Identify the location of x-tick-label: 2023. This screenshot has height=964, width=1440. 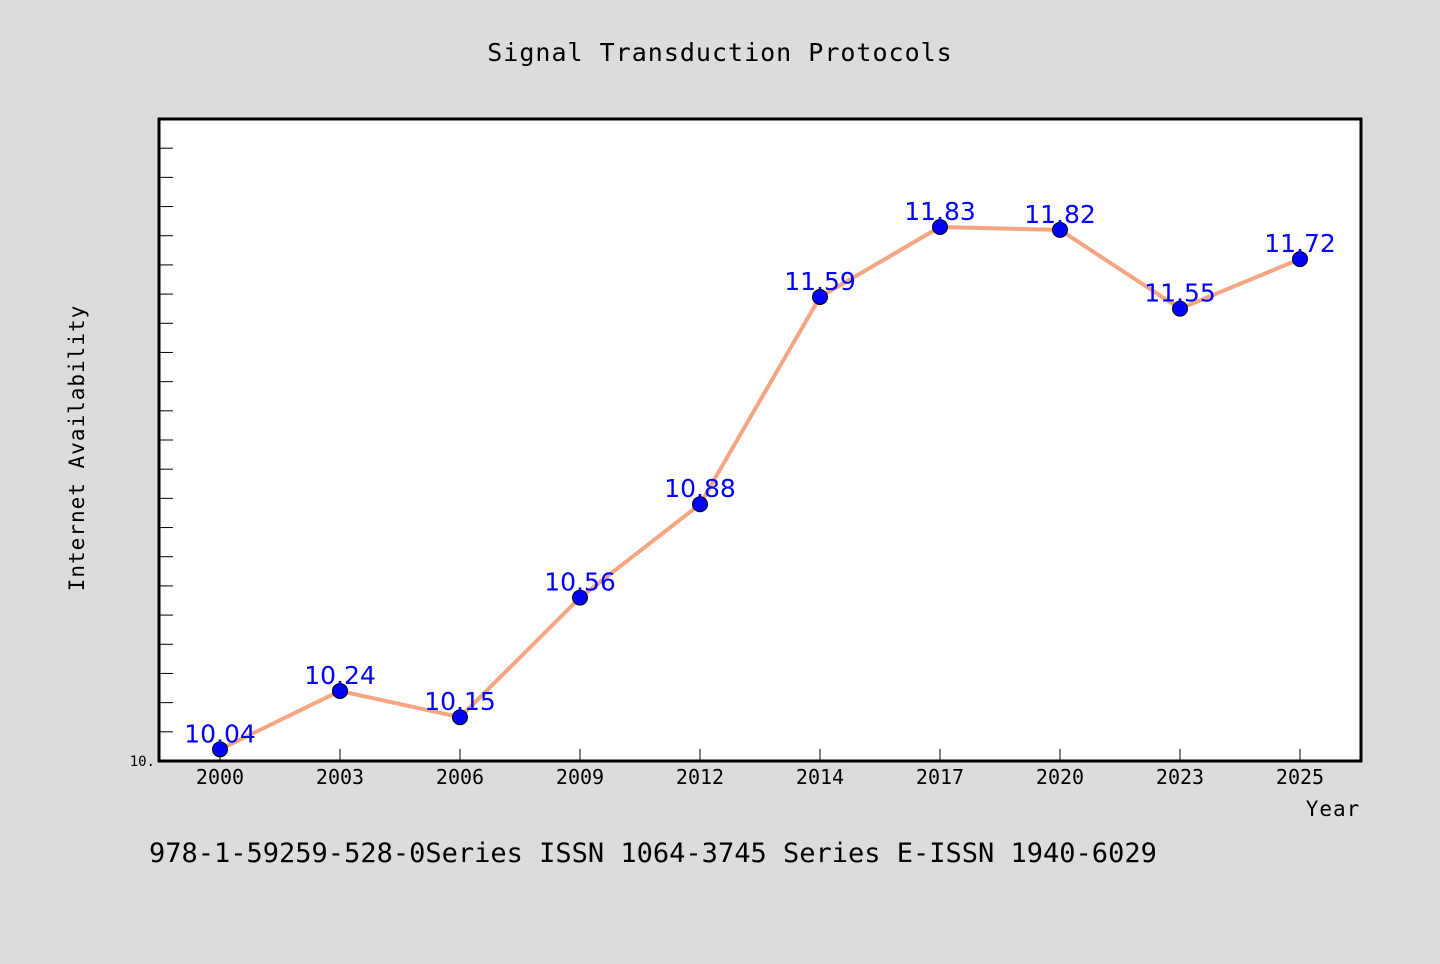
(1180, 777).